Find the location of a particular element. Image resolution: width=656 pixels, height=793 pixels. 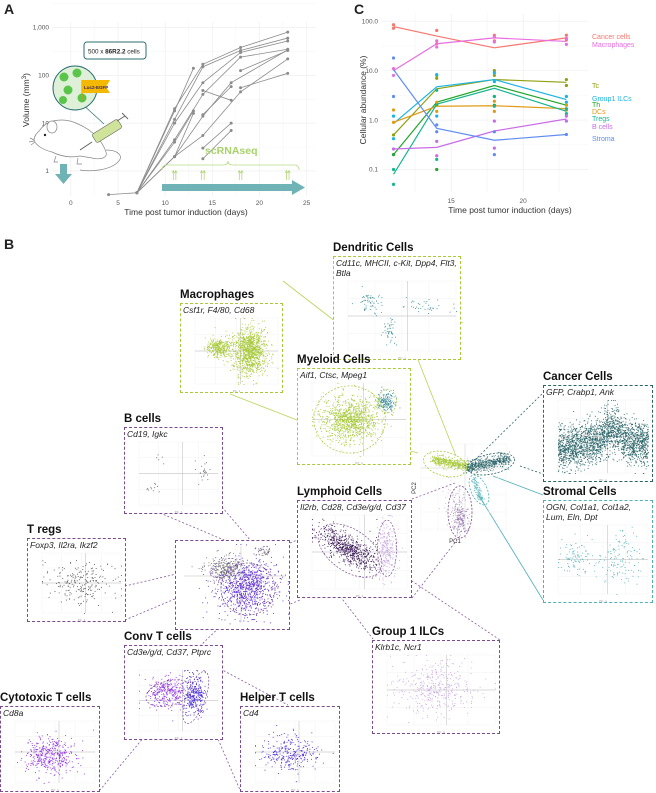

cytotoxic-cluster-title: Cytotoxic T cells is located at coordinates (45, 698).